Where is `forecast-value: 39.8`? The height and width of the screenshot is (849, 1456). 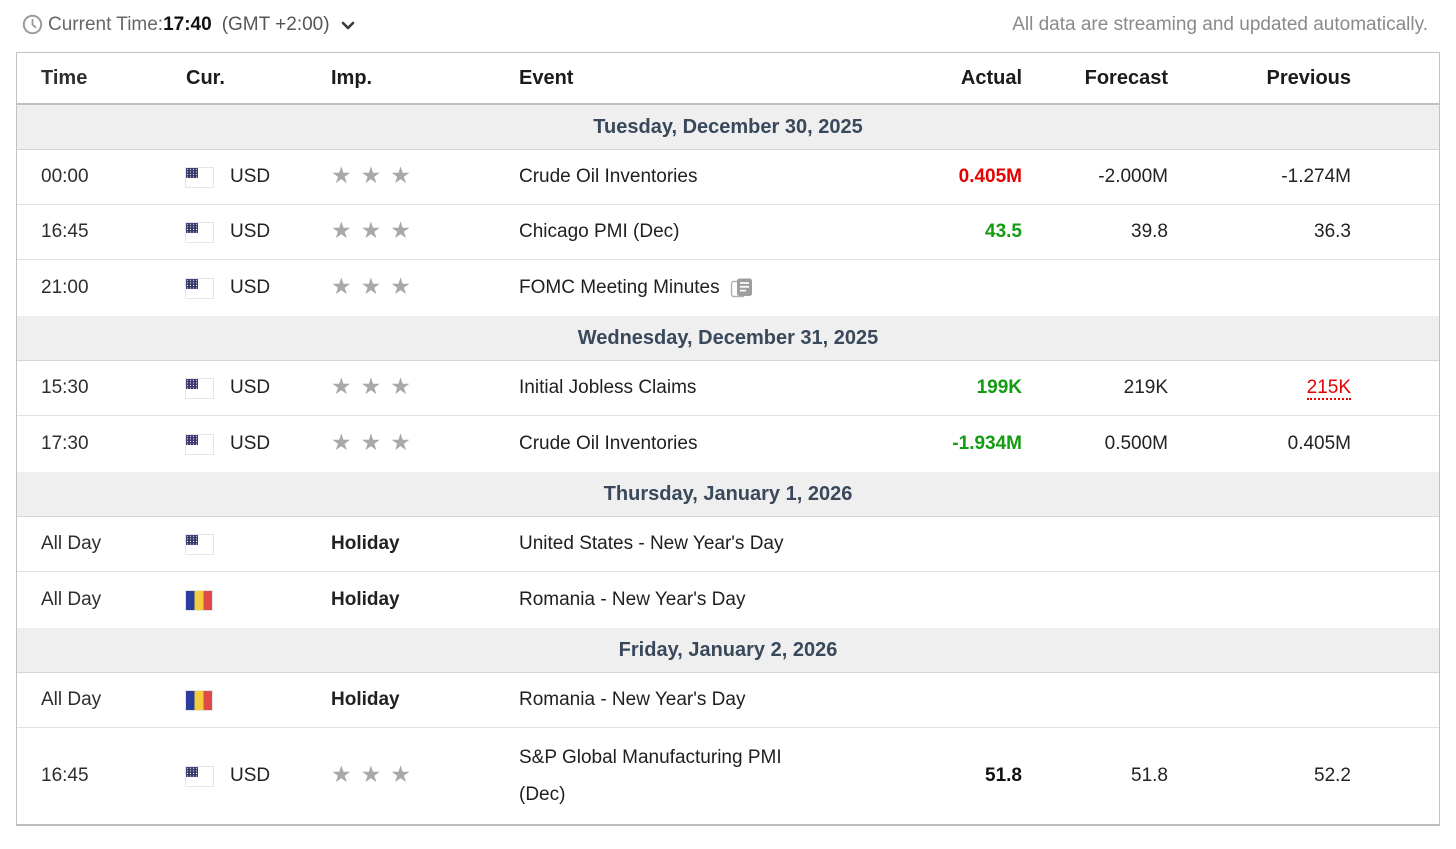
forecast-value: 39.8 is located at coordinates (1149, 231).